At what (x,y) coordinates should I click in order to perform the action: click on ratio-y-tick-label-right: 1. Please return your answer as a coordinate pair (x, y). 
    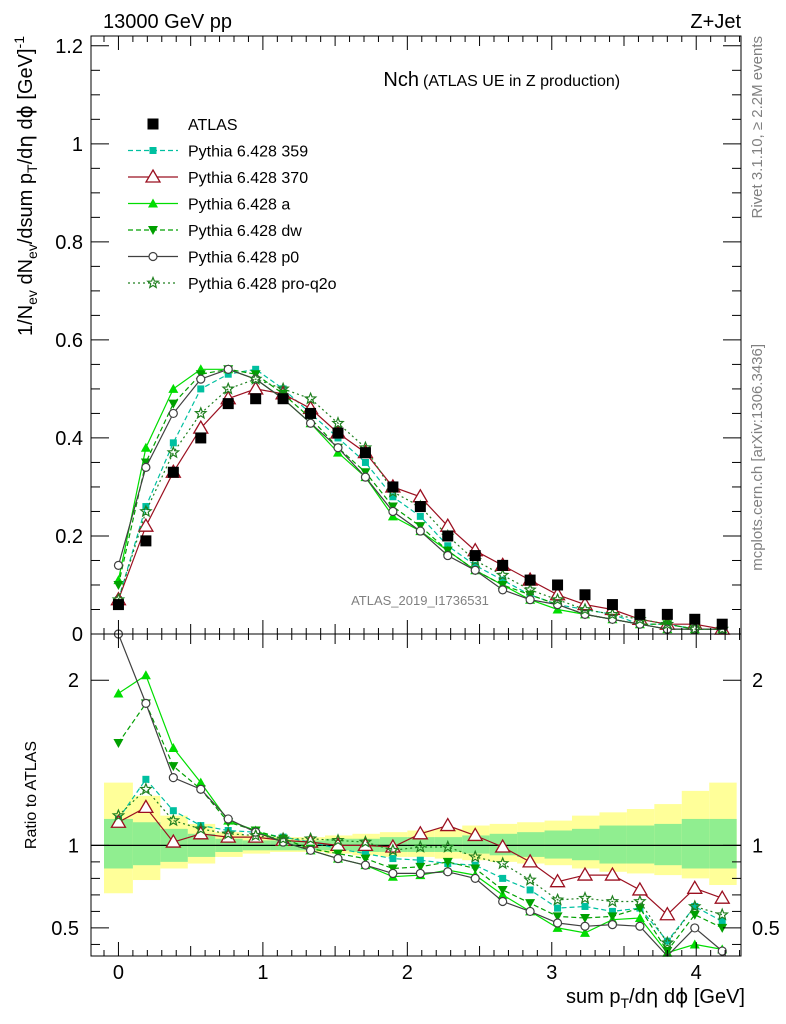
    Looking at the image, I should click on (757, 846).